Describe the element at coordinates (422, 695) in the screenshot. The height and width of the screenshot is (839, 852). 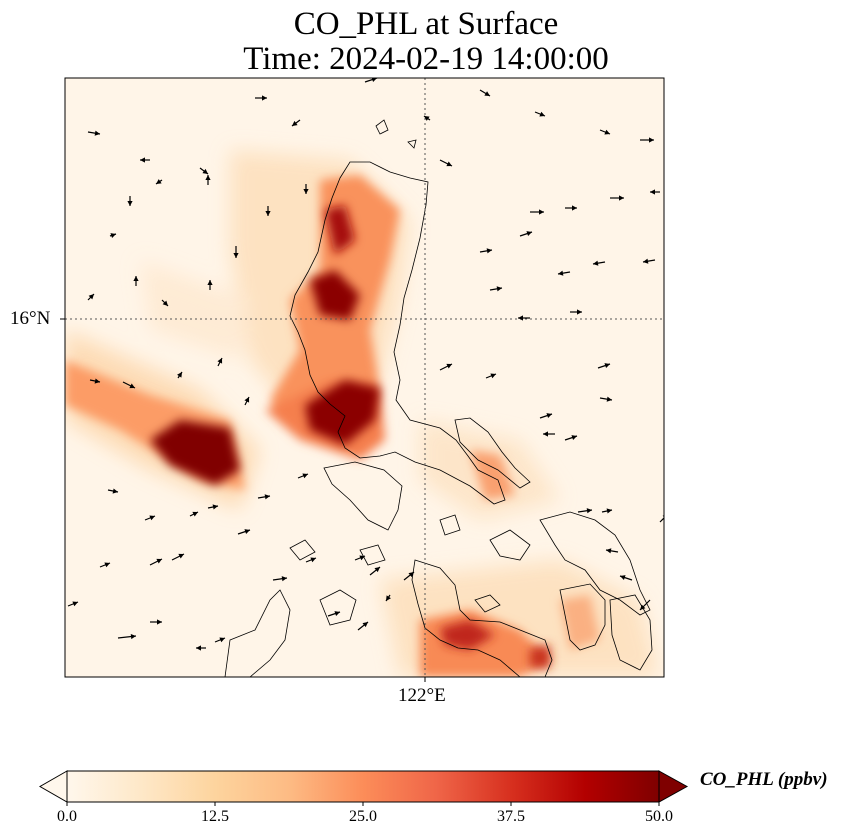
I see `longitude-tick-label: 122°E` at that location.